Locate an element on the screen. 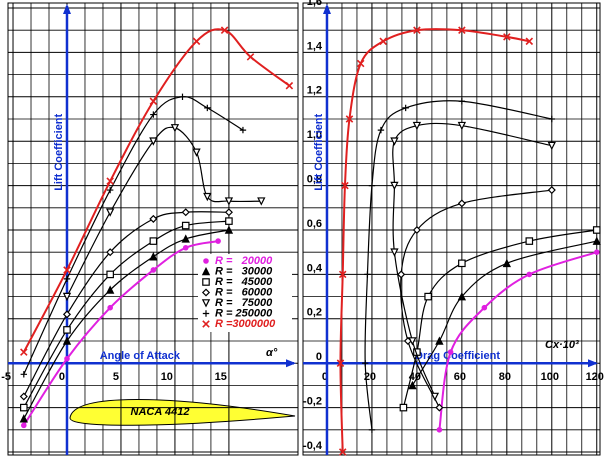  annotation: NACA 4412 is located at coordinates (160, 412).